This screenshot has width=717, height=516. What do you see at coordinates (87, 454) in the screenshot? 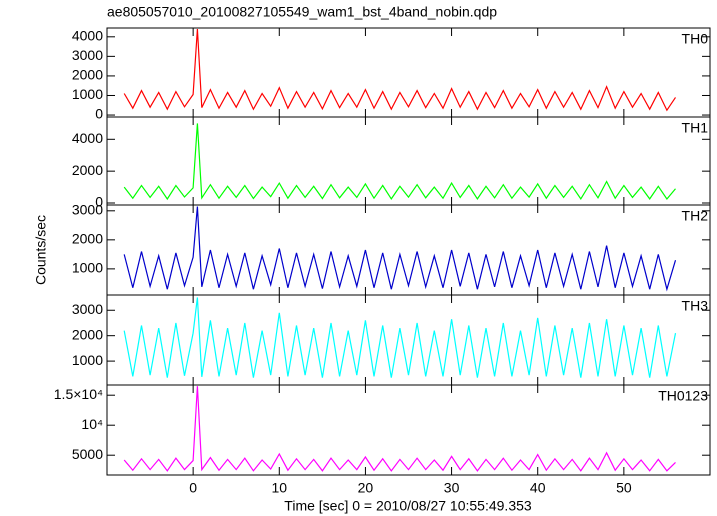
I see `y-tick-label: 5000` at bounding box center [87, 454].